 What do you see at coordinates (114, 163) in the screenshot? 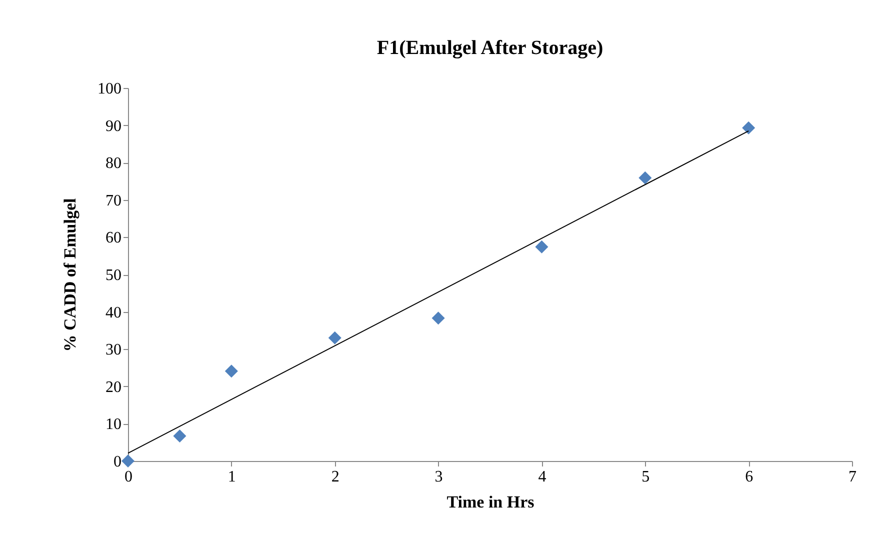
I see `y-tick-label: 80` at bounding box center [114, 163].